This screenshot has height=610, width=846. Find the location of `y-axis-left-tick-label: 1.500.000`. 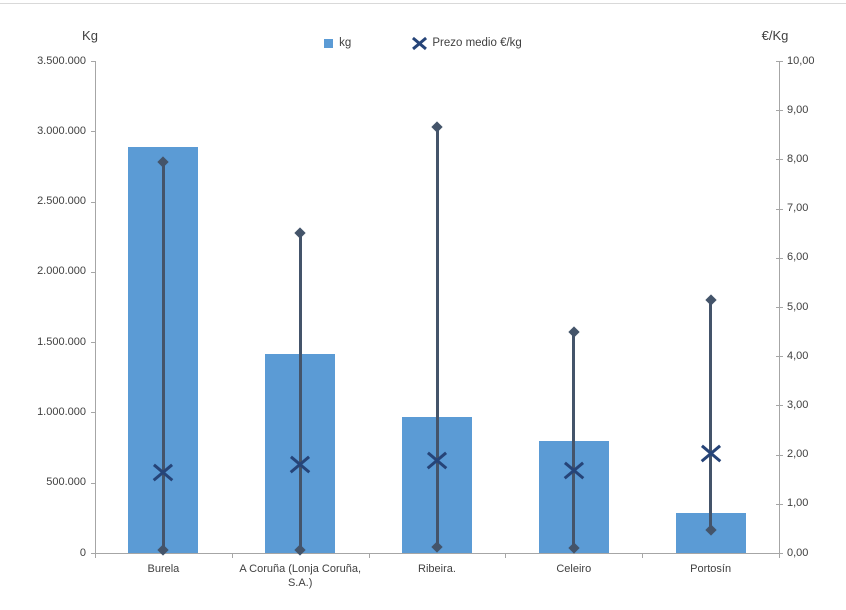

y-axis-left-tick-label: 1.500.000 is located at coordinates (61, 341).